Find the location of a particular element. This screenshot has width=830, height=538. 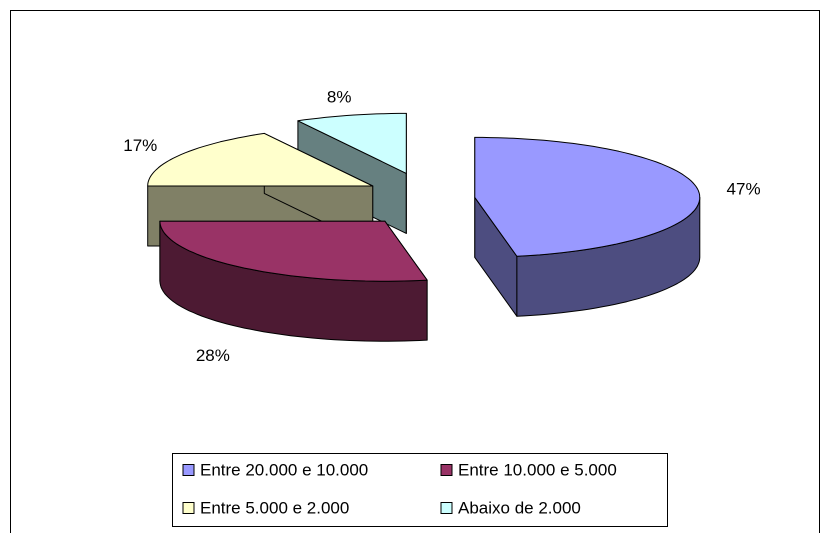

legend-label: Entre 20.000 e 10.000 is located at coordinates (284, 469).